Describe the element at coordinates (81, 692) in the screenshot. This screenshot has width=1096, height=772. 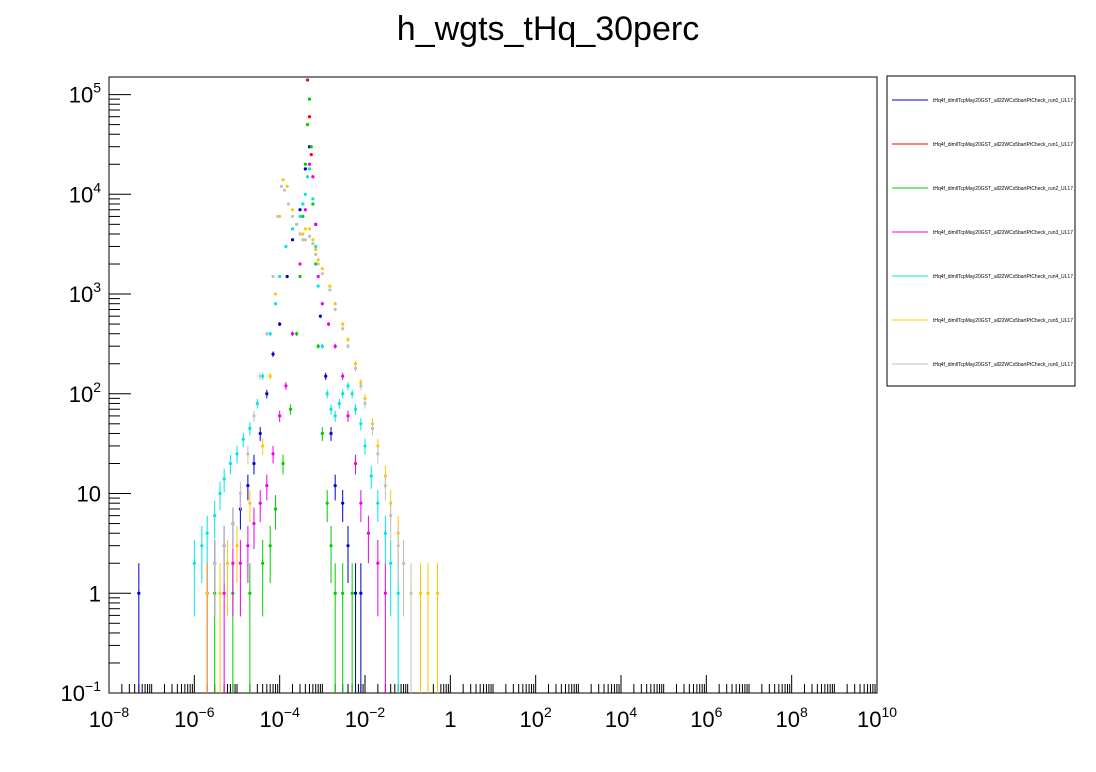
I see `y-tick-label: 10⁻¹` at that location.